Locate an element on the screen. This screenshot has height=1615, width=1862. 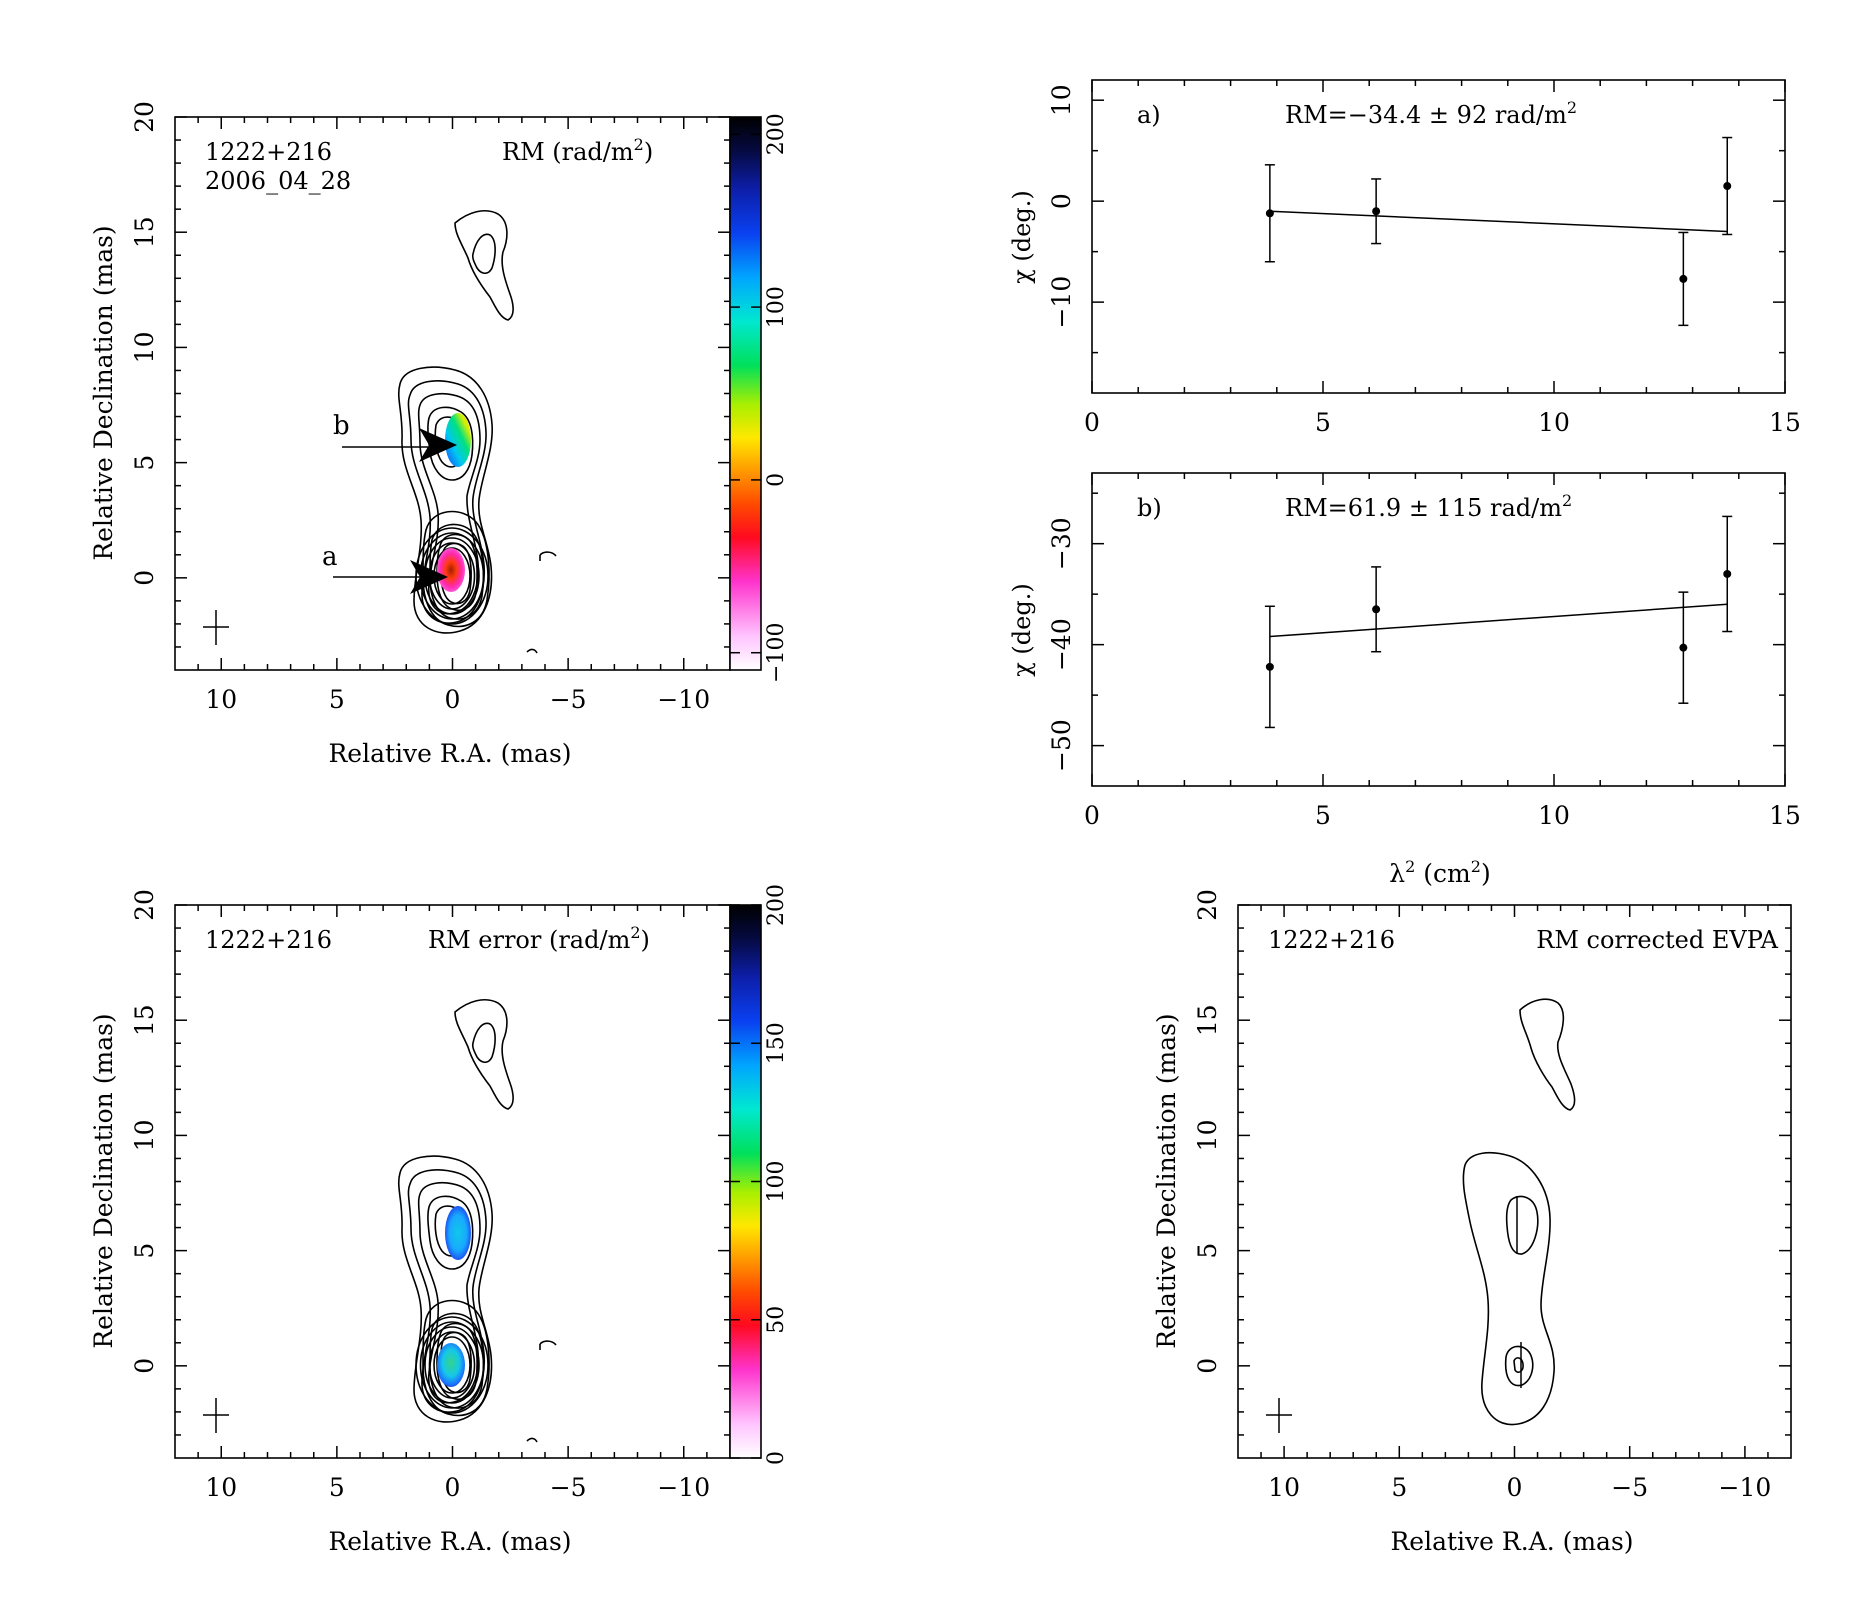
rm-contour-jet is located at coordinates (445, 500).